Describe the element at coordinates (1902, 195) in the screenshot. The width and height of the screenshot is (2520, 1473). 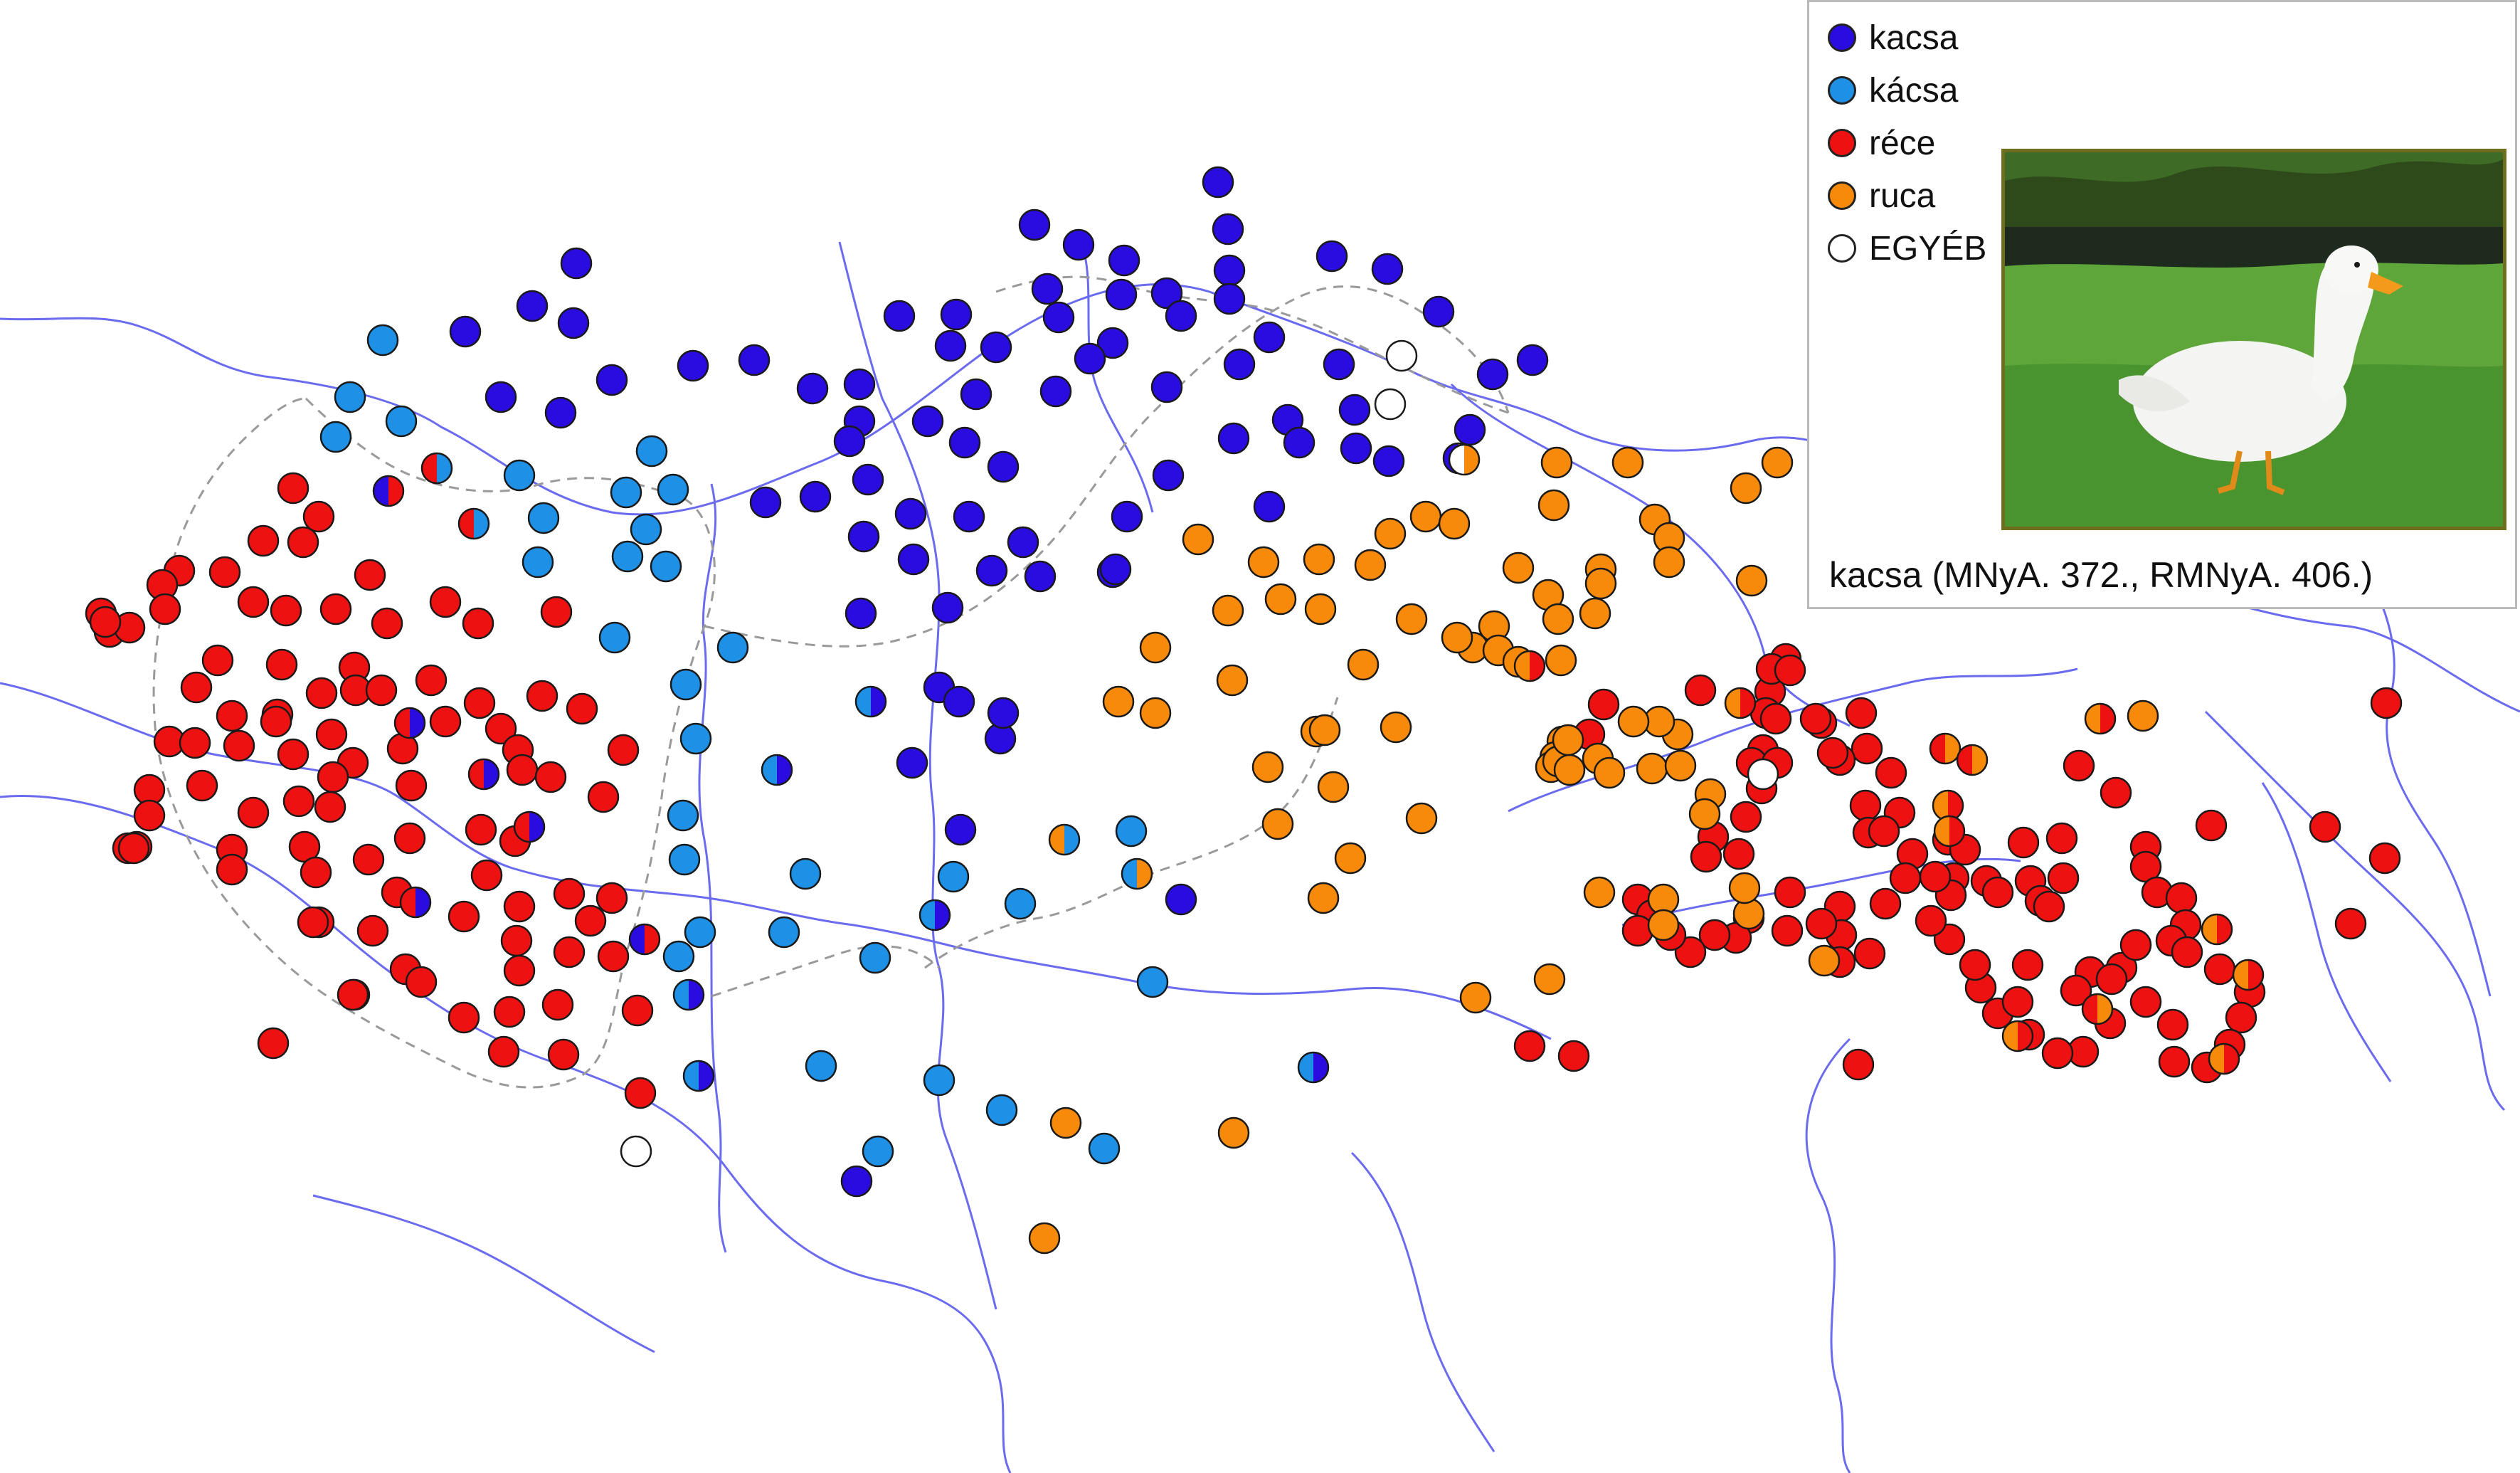
I see `legend-label: ruca` at that location.